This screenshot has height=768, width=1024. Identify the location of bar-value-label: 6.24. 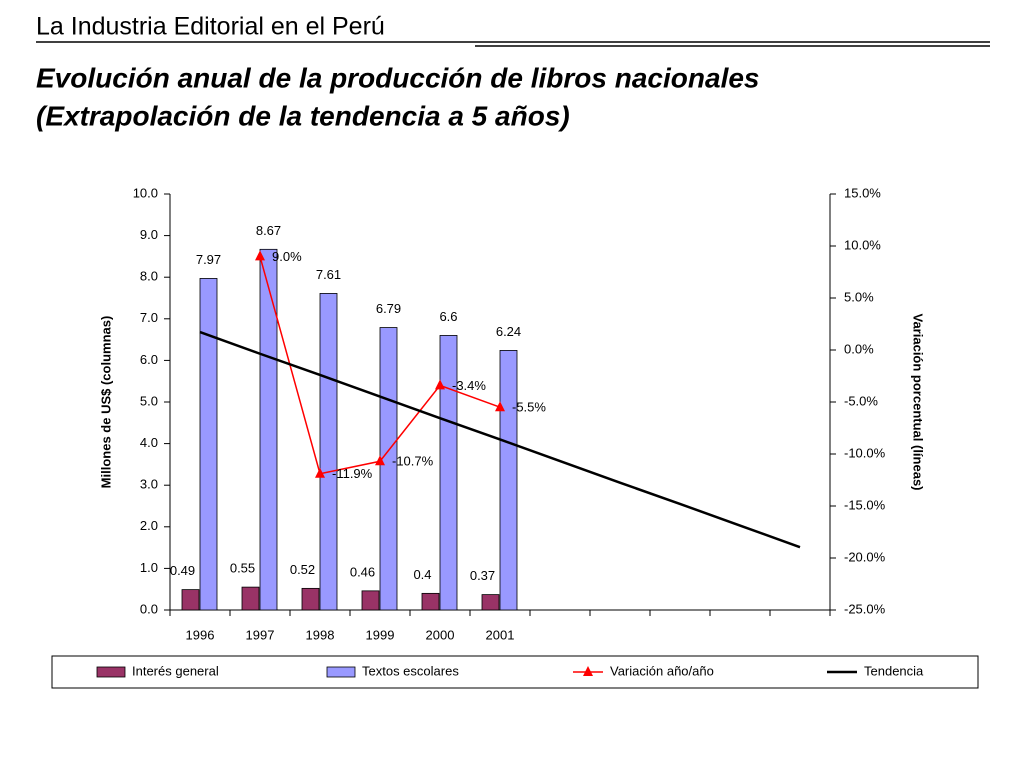
(508, 331).